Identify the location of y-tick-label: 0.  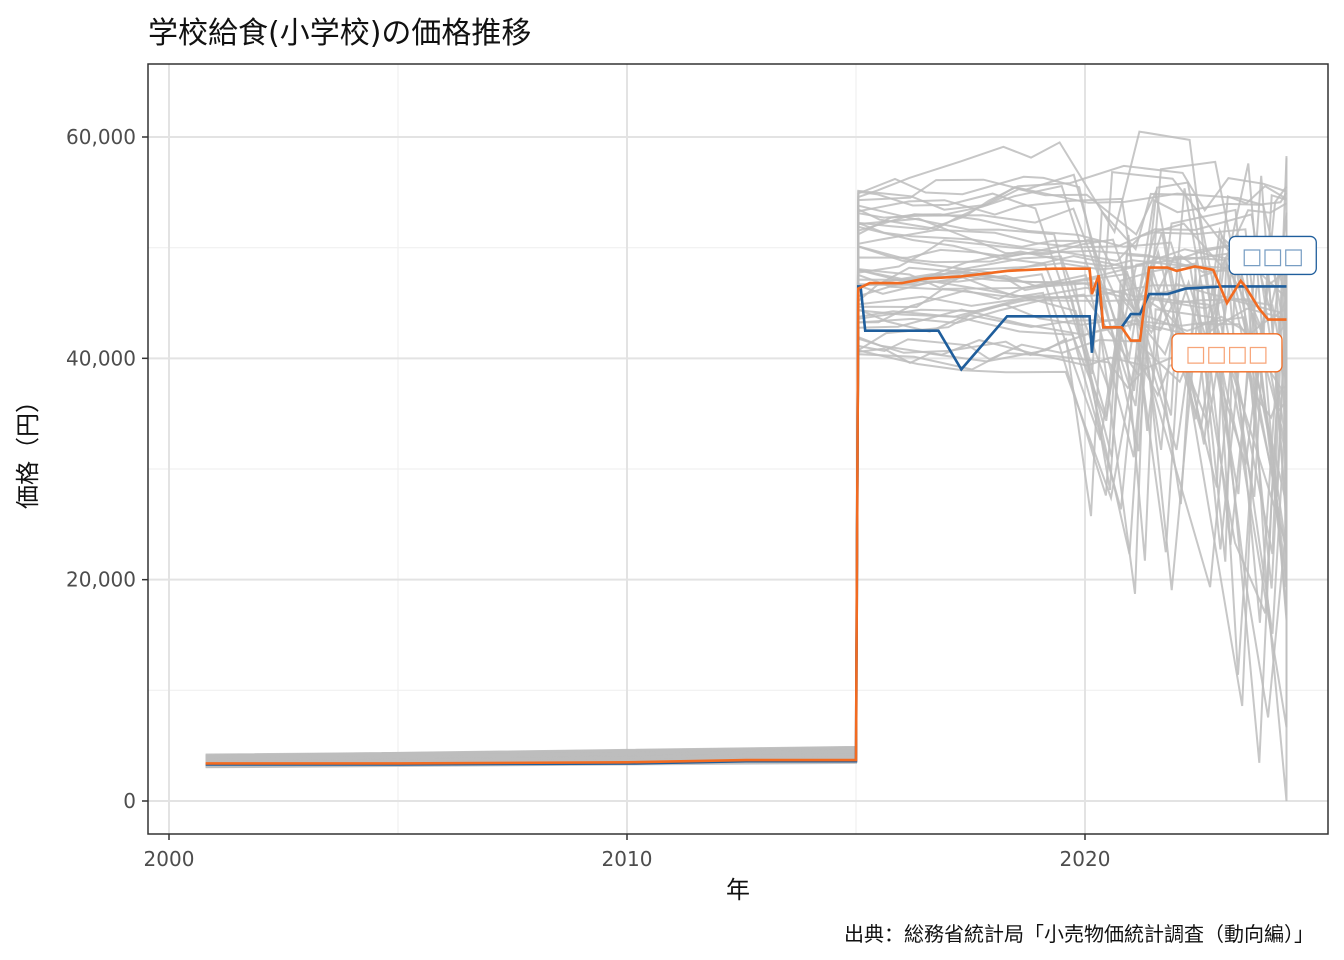
(129, 801).